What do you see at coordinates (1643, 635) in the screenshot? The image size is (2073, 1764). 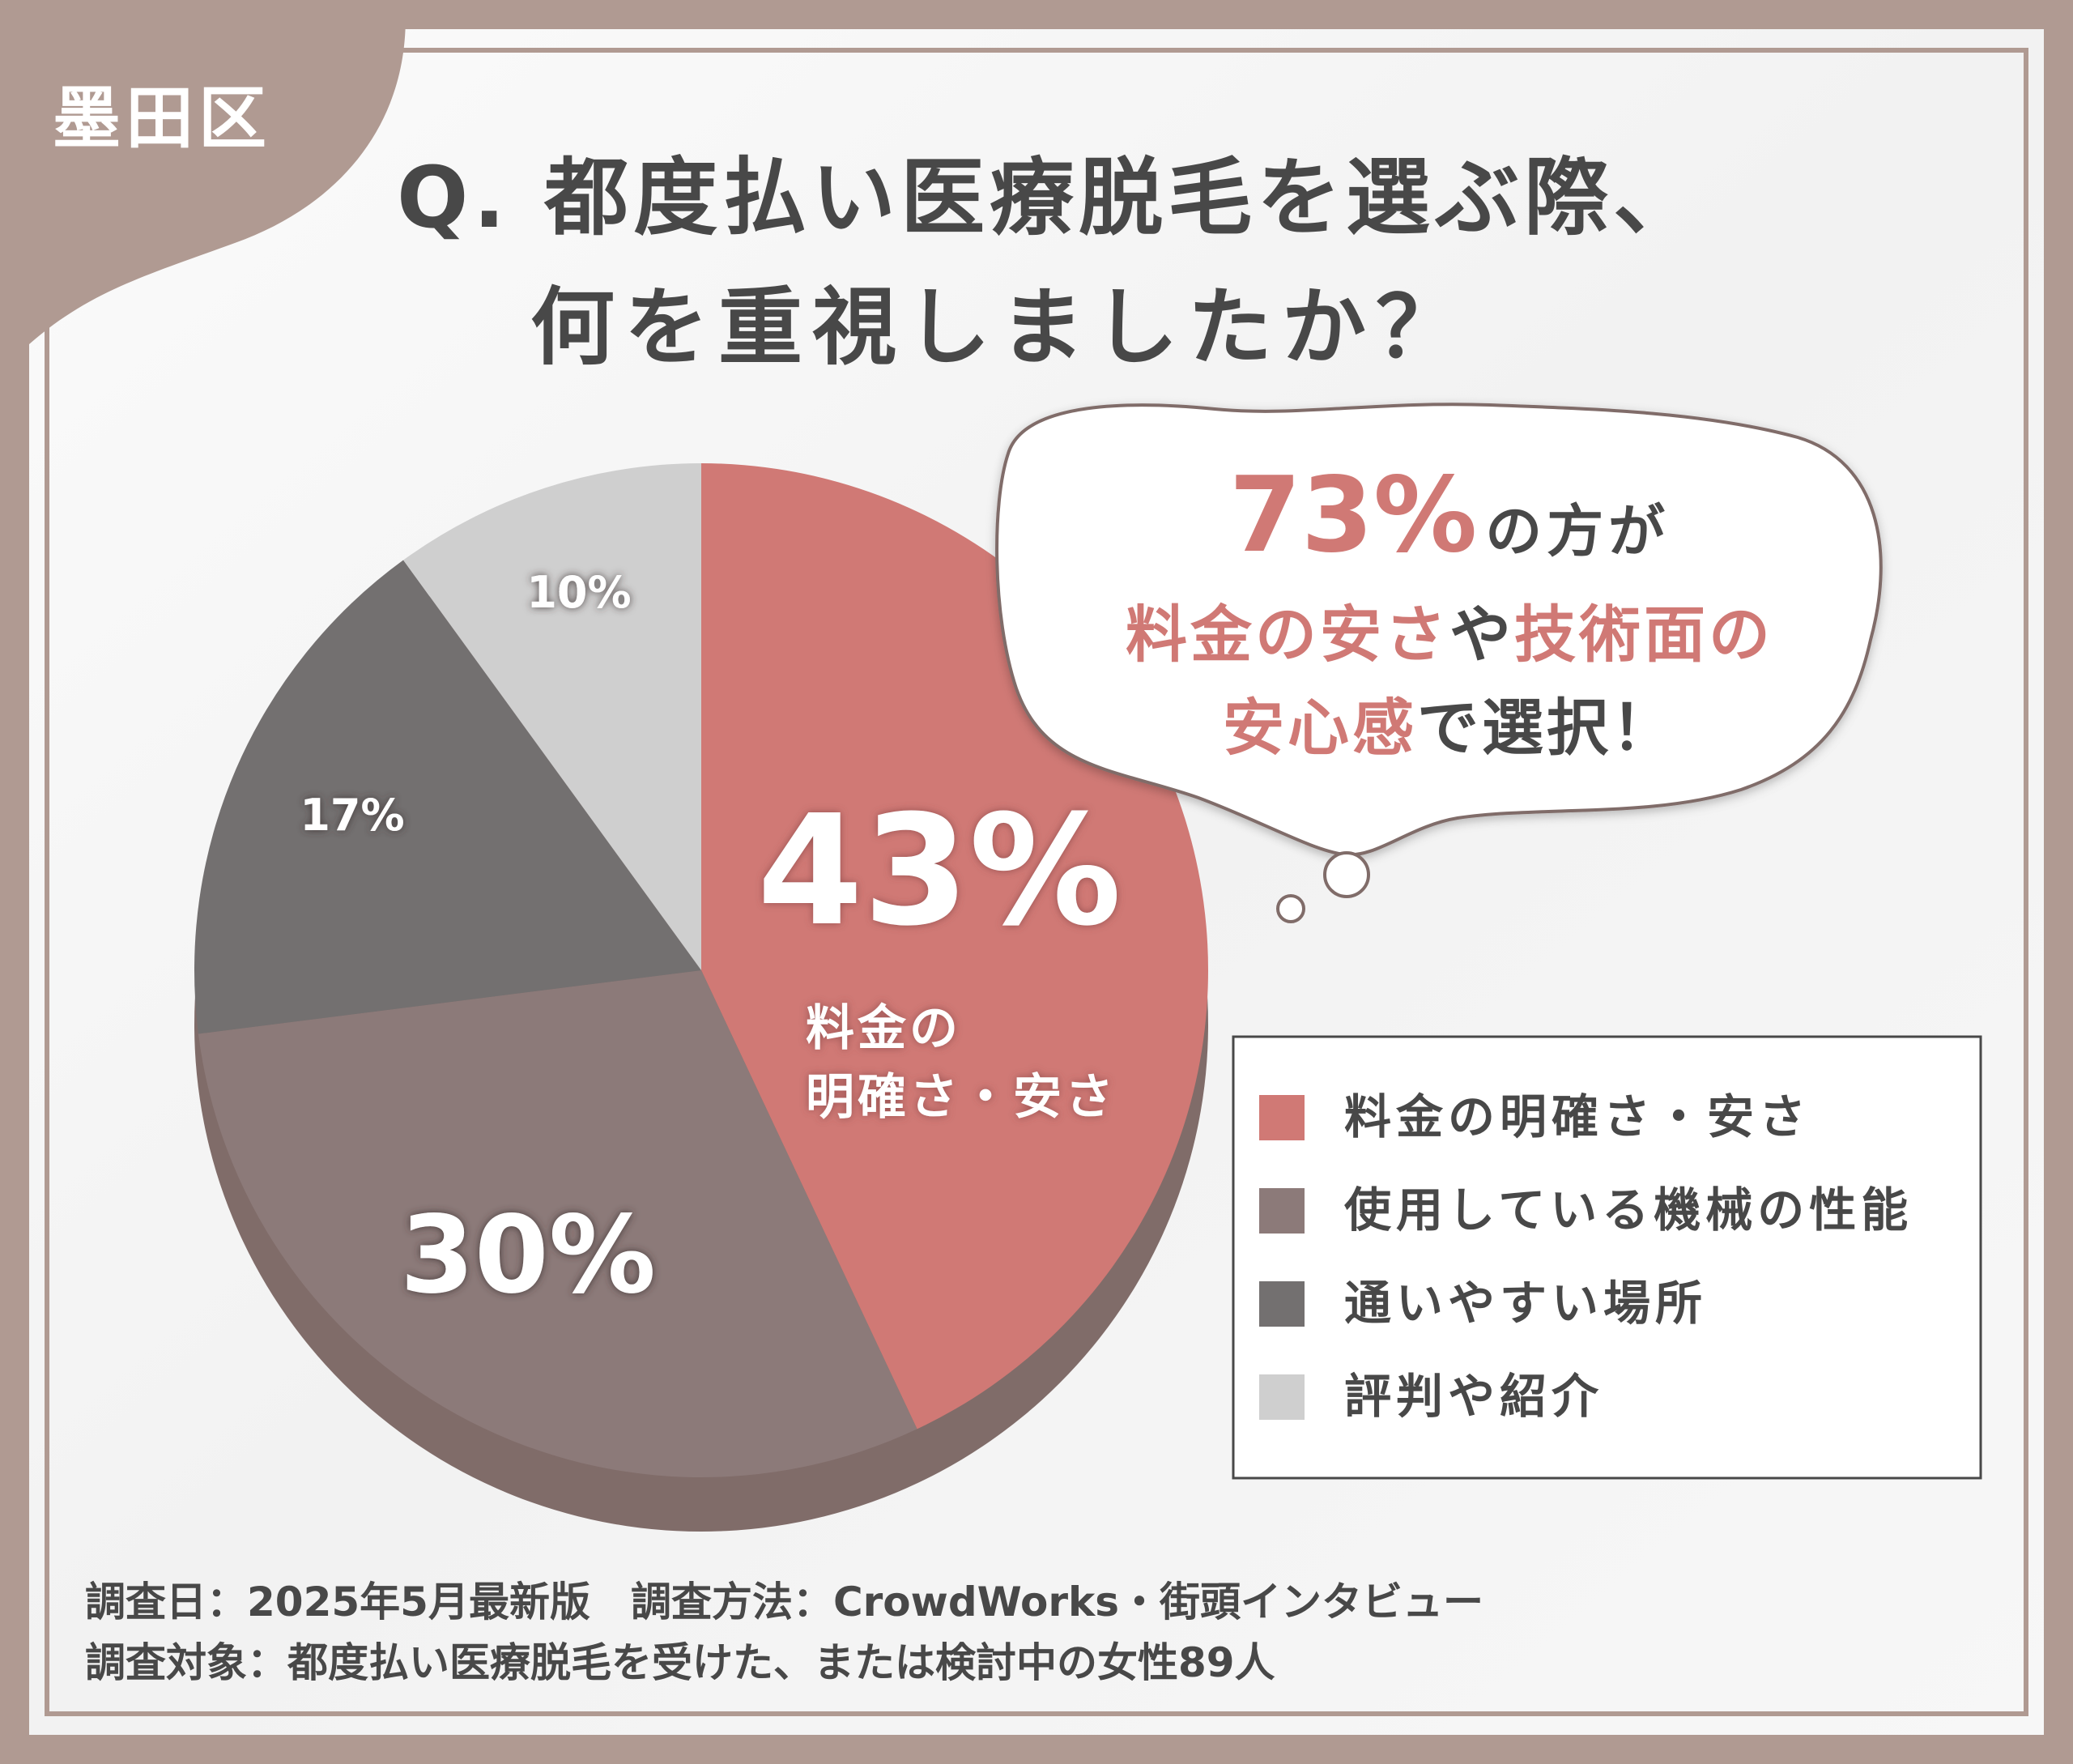 I see `callout-line-2-c: 技術面の` at bounding box center [1643, 635].